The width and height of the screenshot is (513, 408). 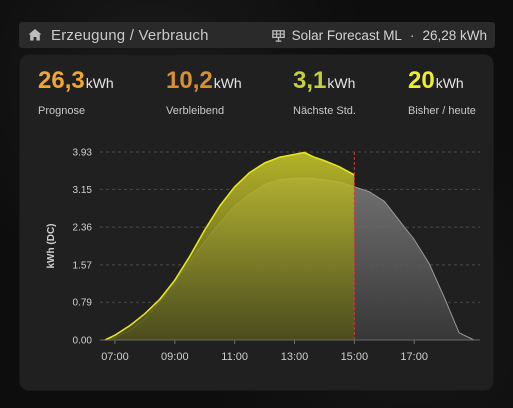 What do you see at coordinates (83, 265) in the screenshot?
I see `y-tick-label: 1.57` at bounding box center [83, 265].